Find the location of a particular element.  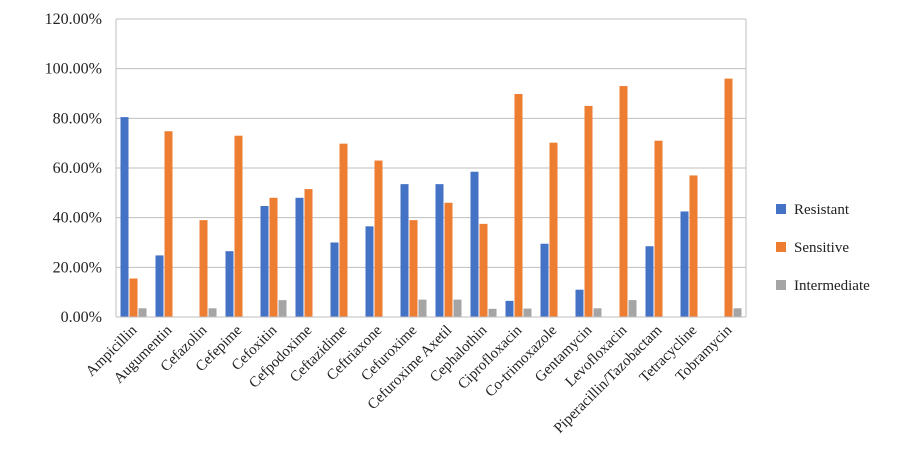

bar-intermediate-gentamycin is located at coordinates (597, 312).